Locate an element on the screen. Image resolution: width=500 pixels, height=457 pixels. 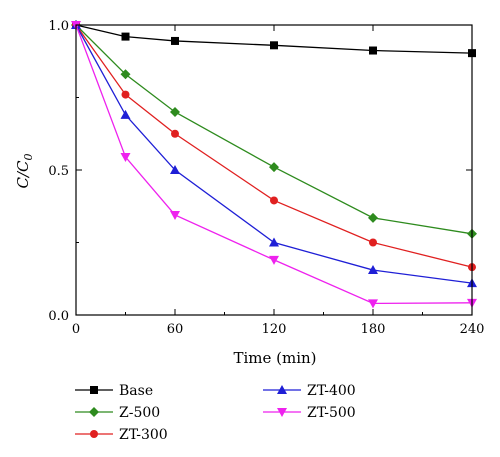
x-tick-label: 180 is located at coordinates (373, 329).